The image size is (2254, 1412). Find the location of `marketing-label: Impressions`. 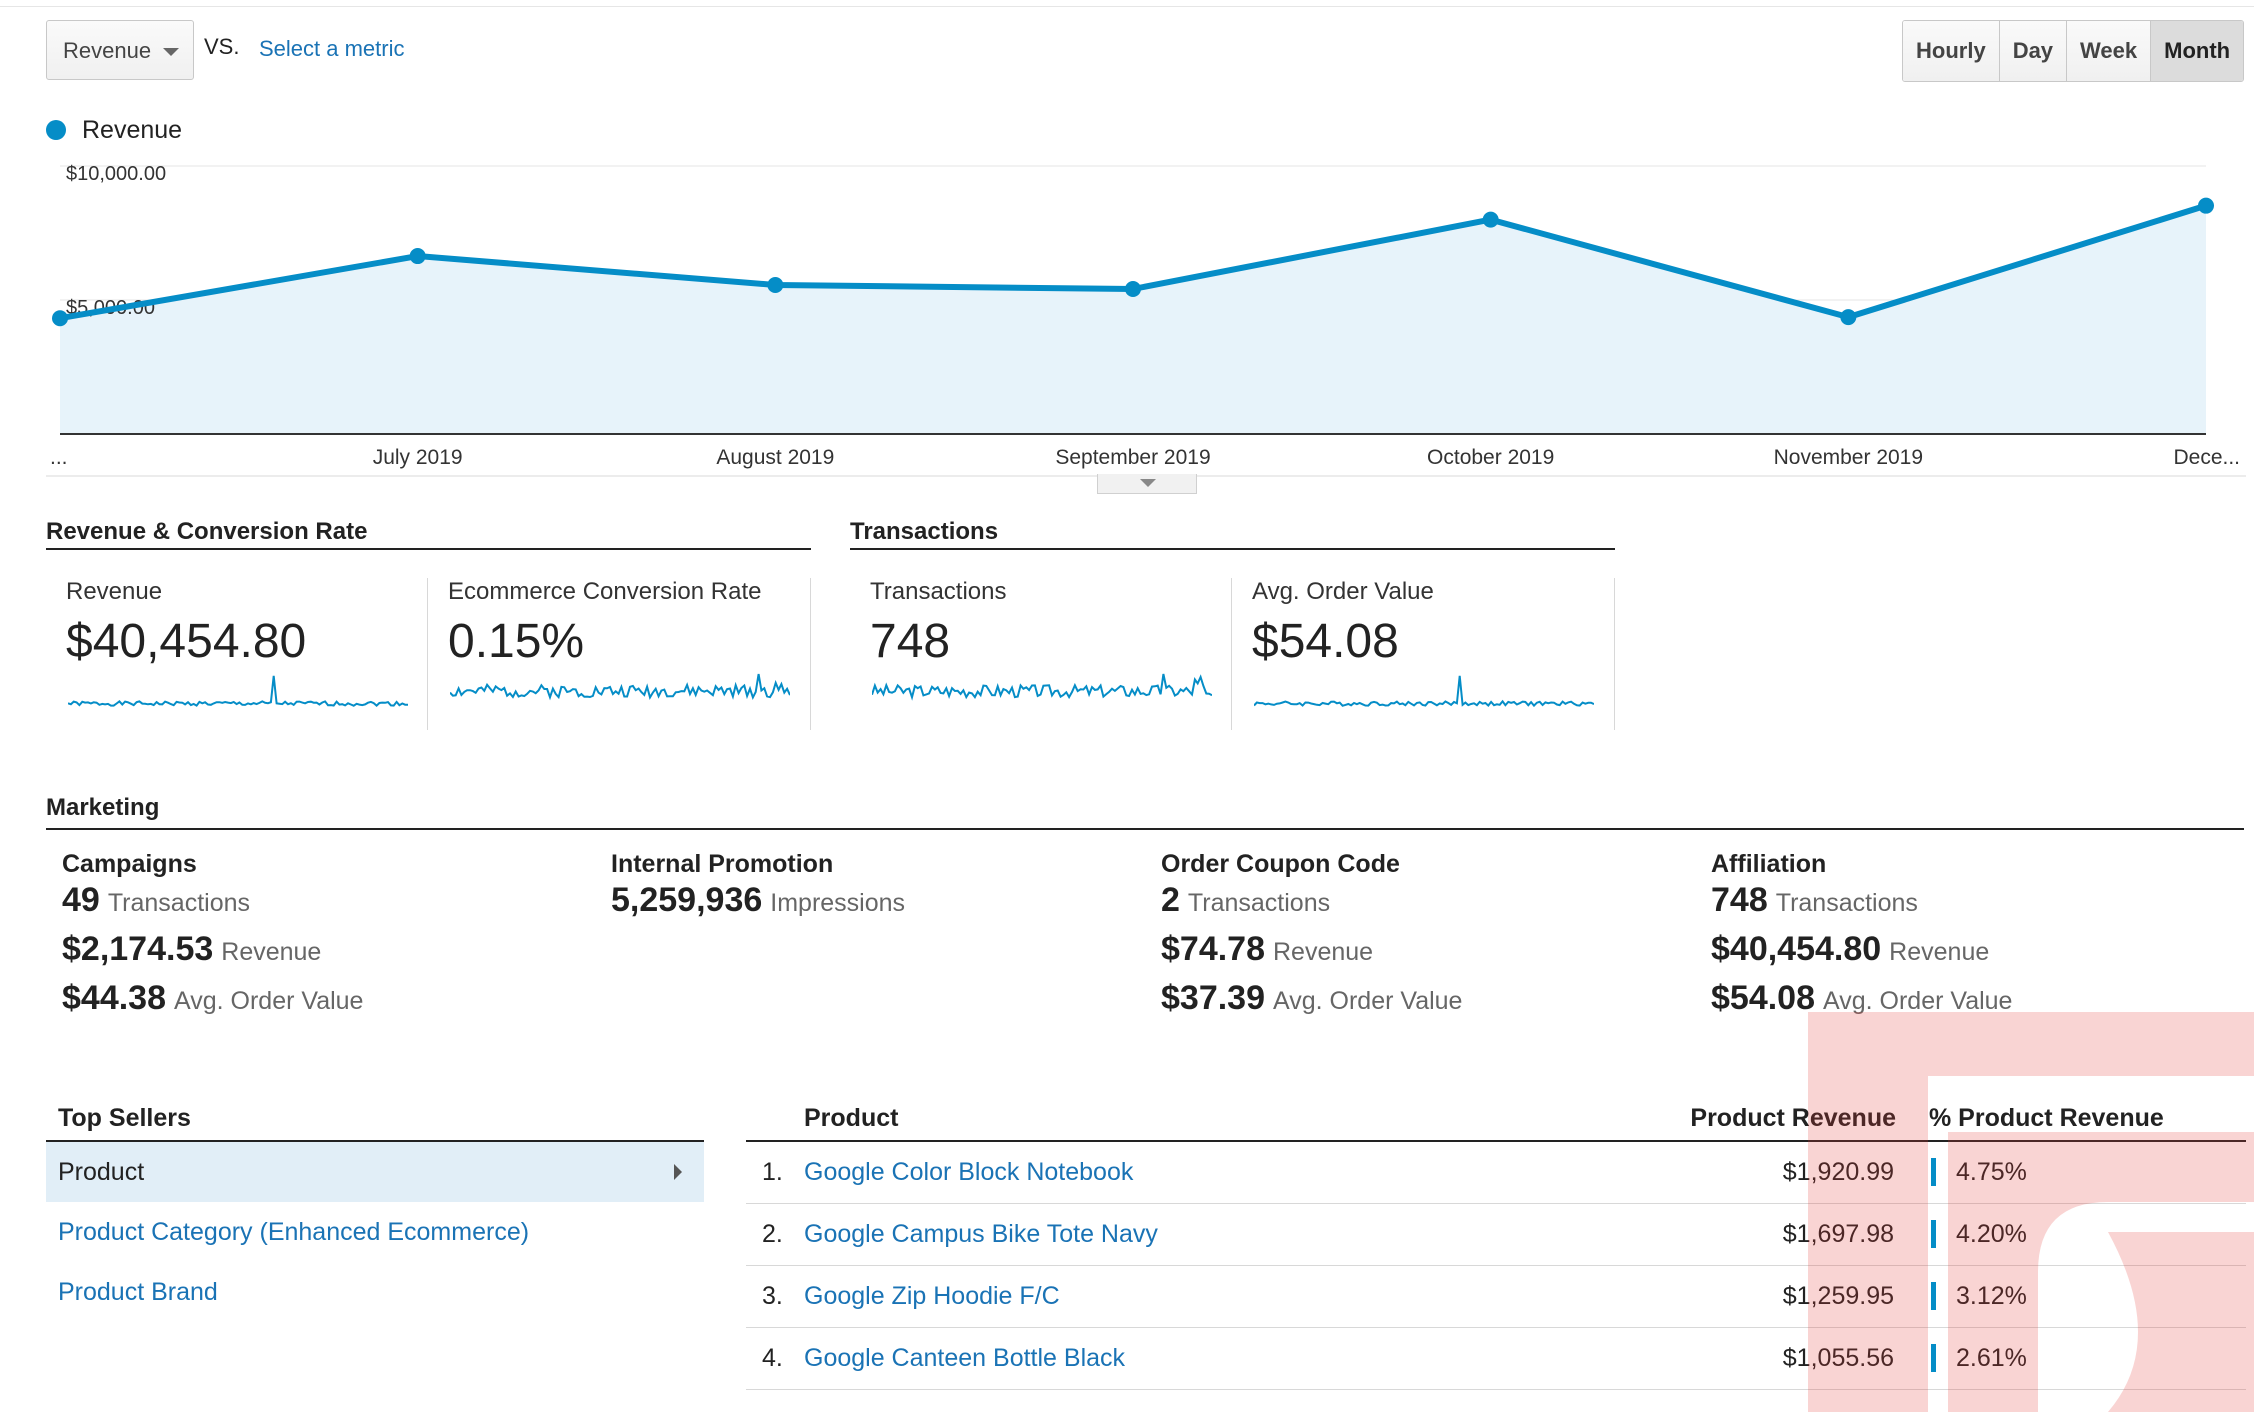

marketing-label: Impressions is located at coordinates (838, 903).